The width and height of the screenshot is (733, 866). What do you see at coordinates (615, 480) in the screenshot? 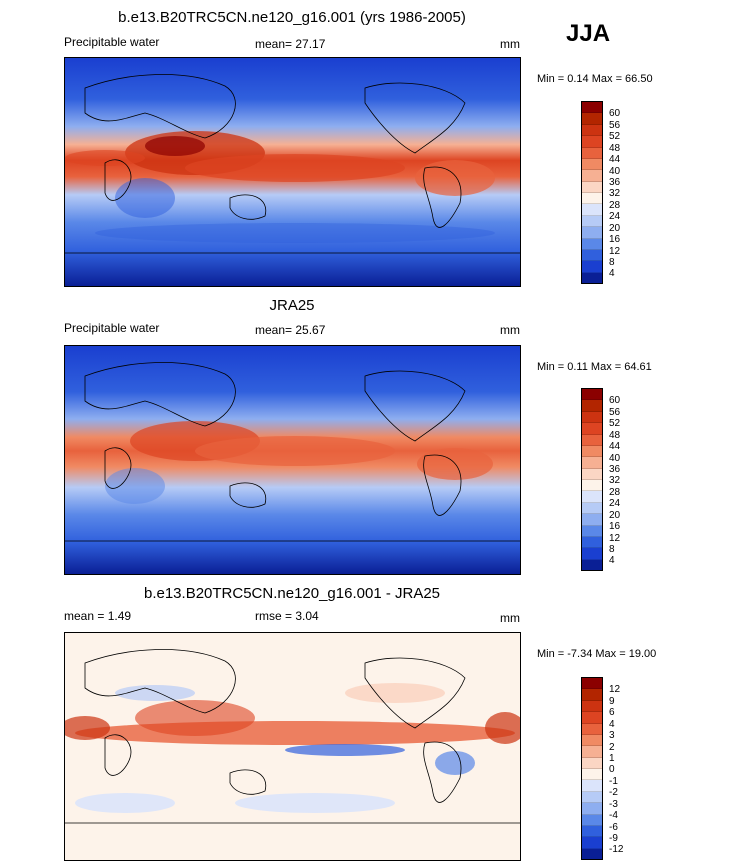
I see `panel2-tick: 32` at bounding box center [615, 480].